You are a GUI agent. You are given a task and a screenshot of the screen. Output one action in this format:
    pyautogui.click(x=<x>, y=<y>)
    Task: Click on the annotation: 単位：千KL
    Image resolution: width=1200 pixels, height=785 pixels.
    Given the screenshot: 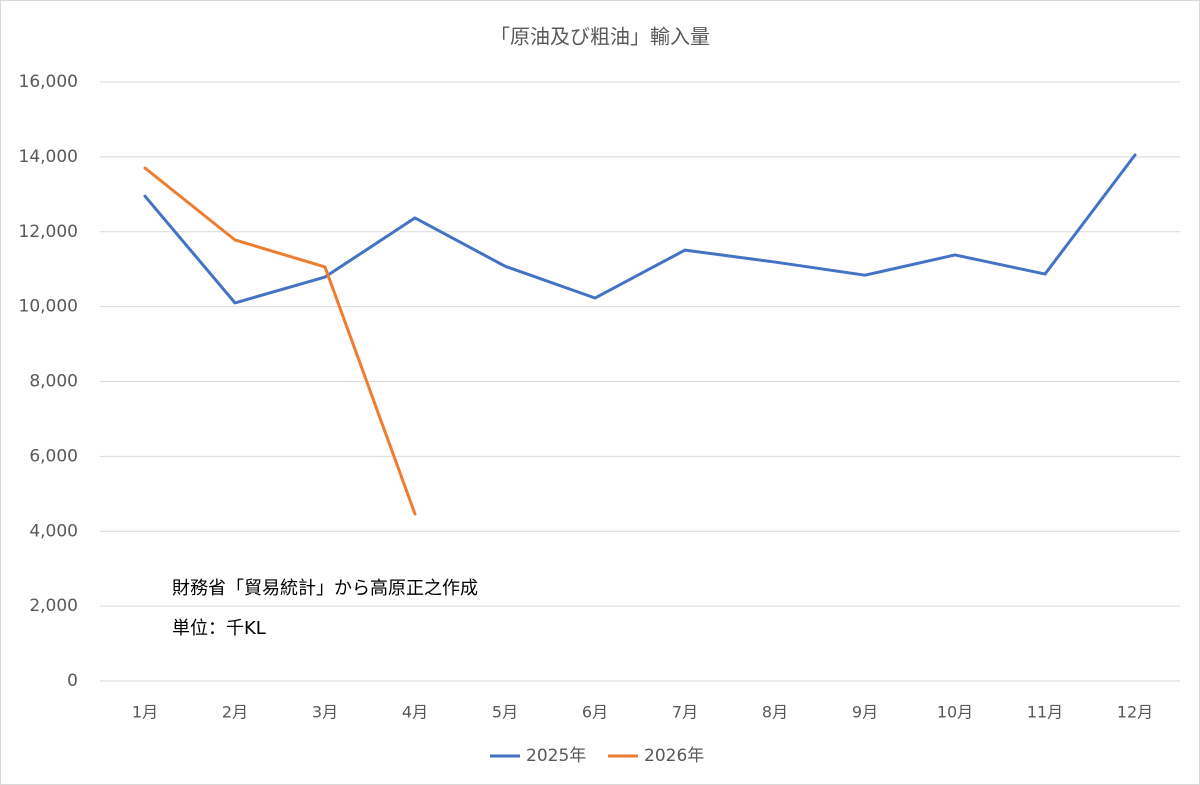 What is the action you would take?
    pyautogui.click(x=219, y=628)
    